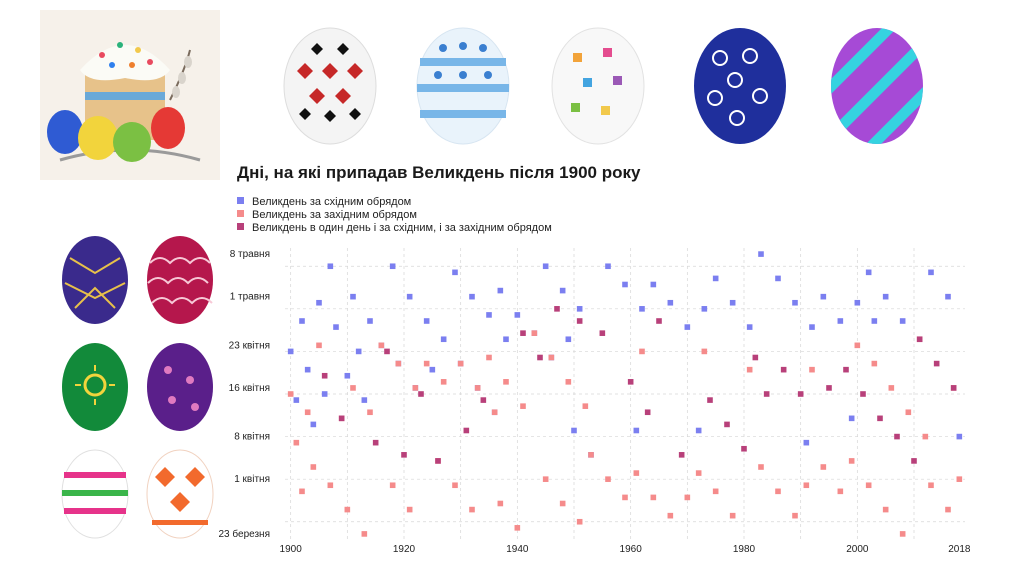 Image resolution: width=1024 pixels, height=576 pixels. What do you see at coordinates (330, 86) in the screenshot?
I see `egg-red-diamonds` at bounding box center [330, 86].